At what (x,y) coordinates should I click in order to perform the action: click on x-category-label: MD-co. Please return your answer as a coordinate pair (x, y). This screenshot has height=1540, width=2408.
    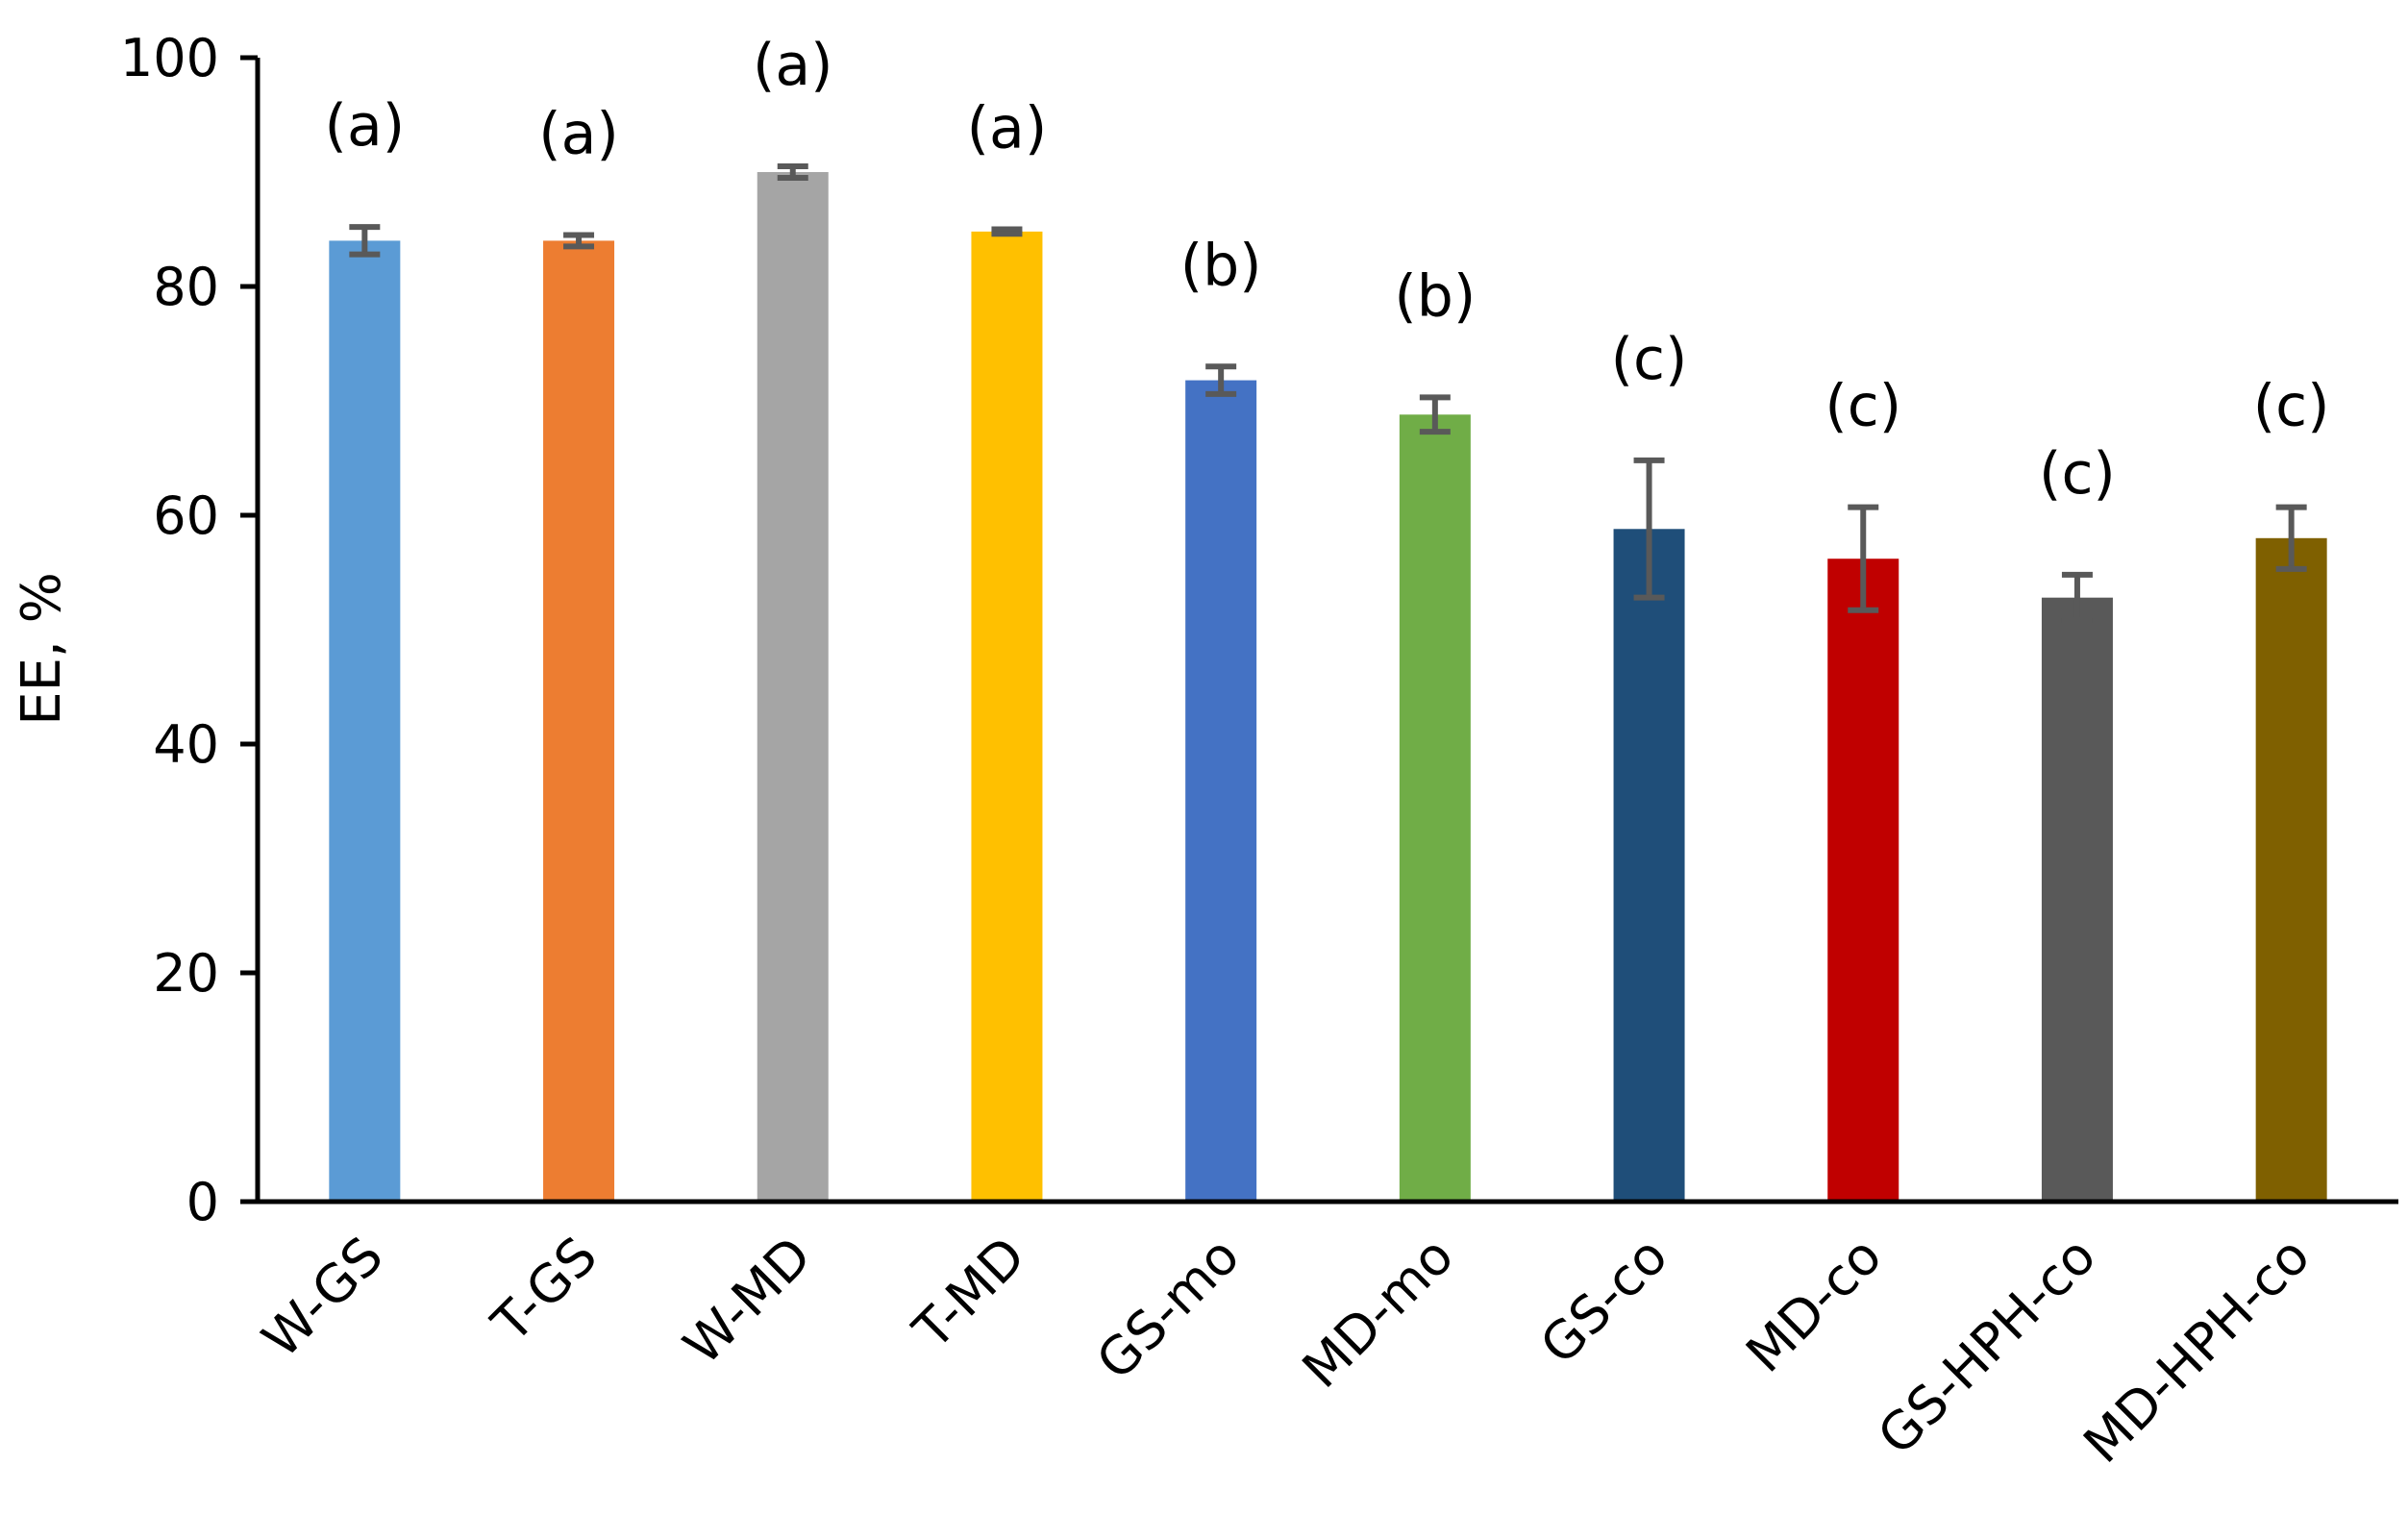
    Looking at the image, I should click on (1813, 1305).